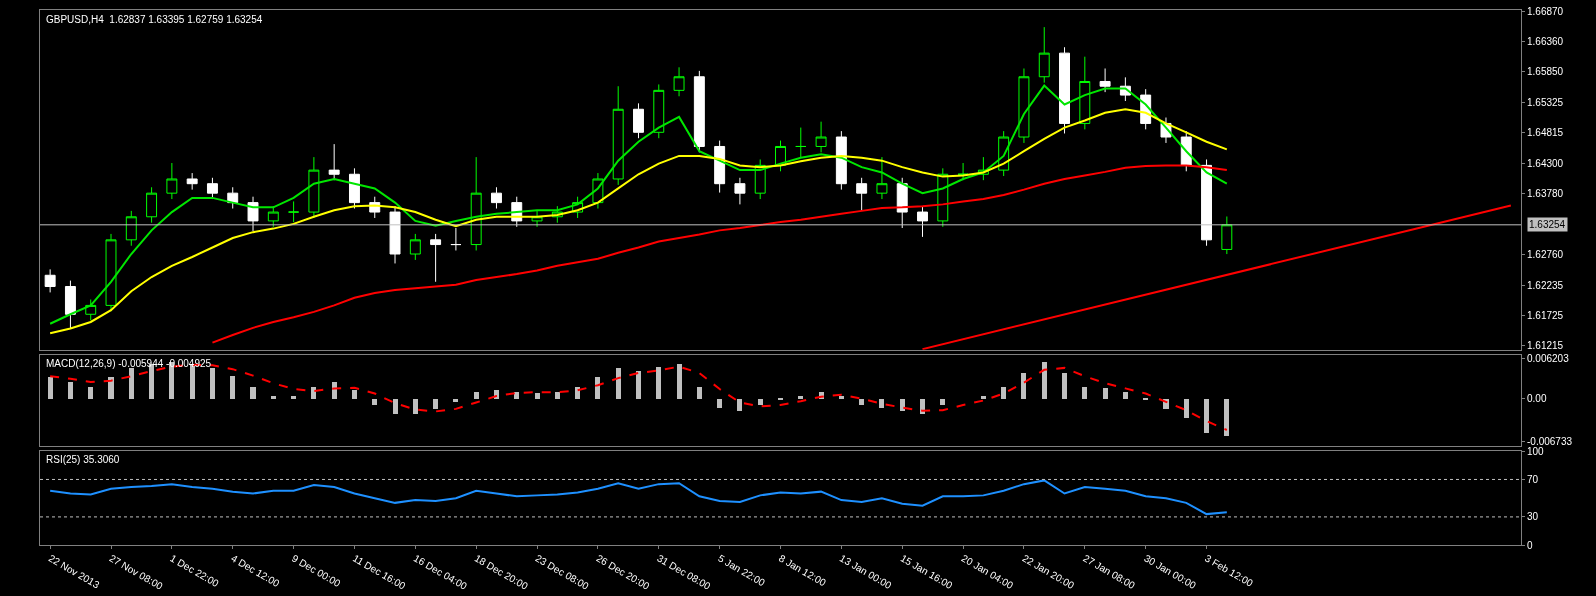  Describe the element at coordinates (865, 572) in the screenshot. I see `x-tick-label: 13 Jan 00:00` at that location.